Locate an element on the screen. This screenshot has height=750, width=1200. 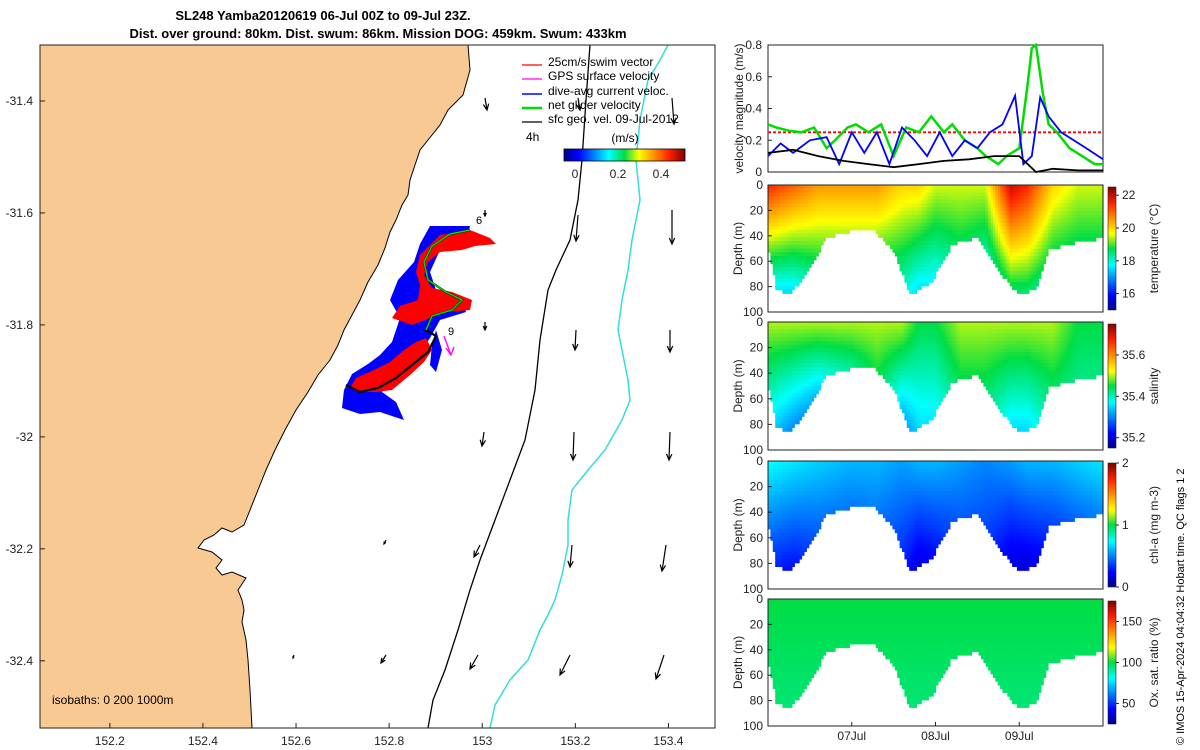
legend-geo-label: sfc geo. vel. 09-Jul-2012 is located at coordinates (613, 119).